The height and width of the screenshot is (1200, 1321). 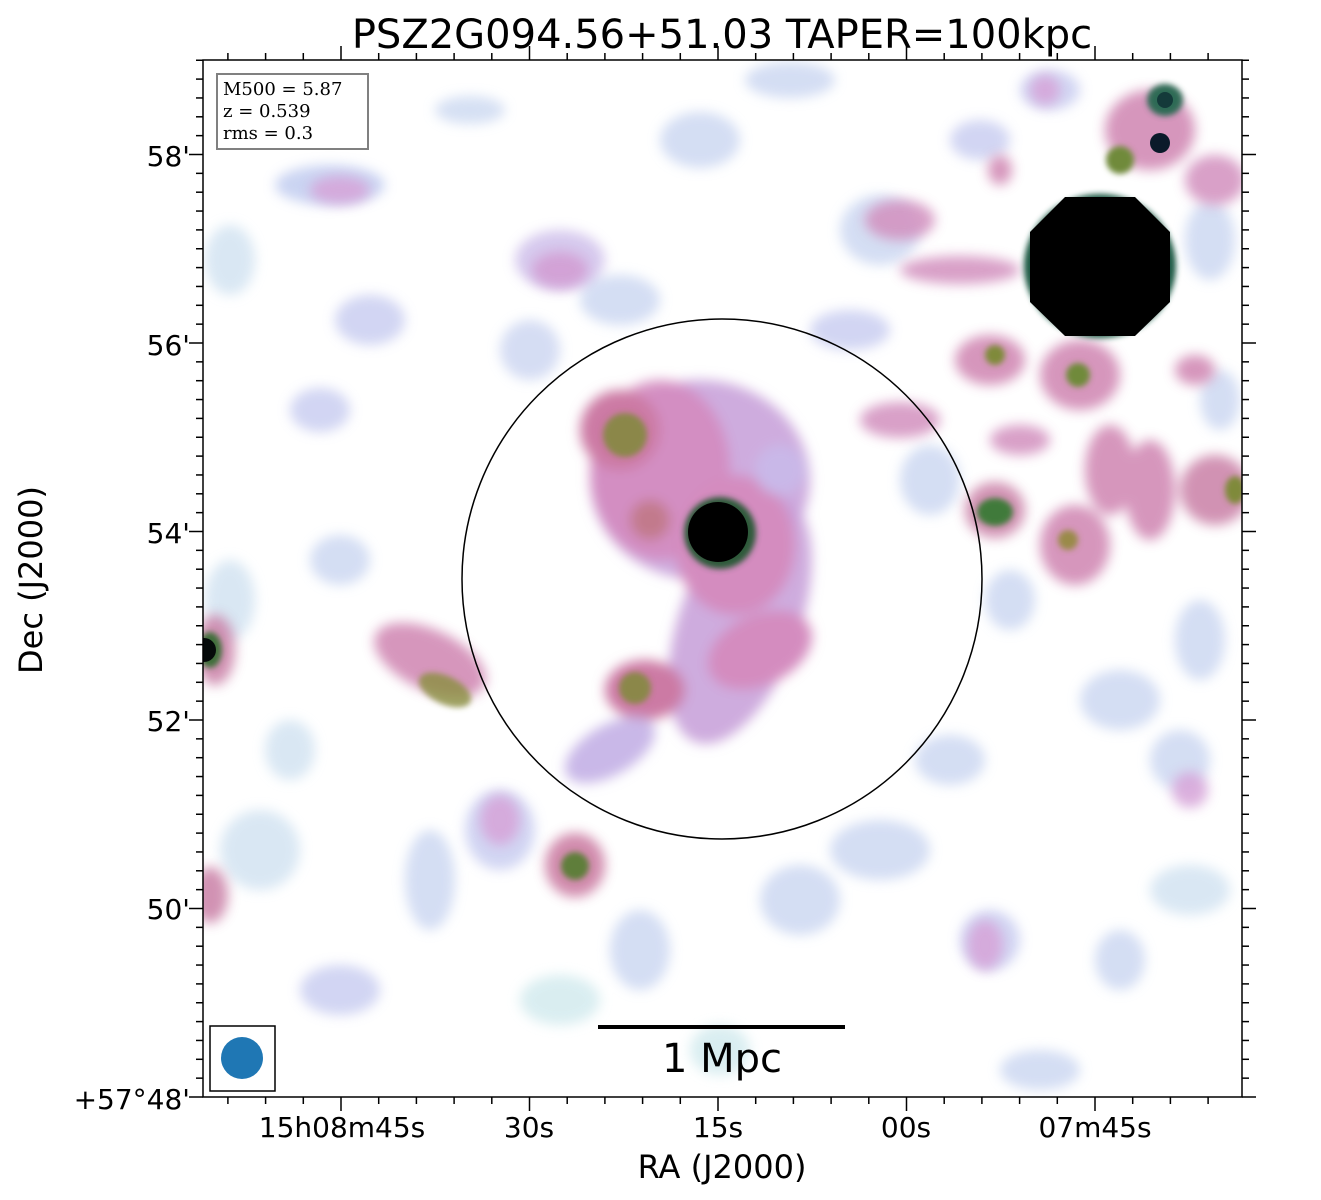 What do you see at coordinates (168, 721) in the screenshot?
I see `y-tick-label: 52'` at bounding box center [168, 721].